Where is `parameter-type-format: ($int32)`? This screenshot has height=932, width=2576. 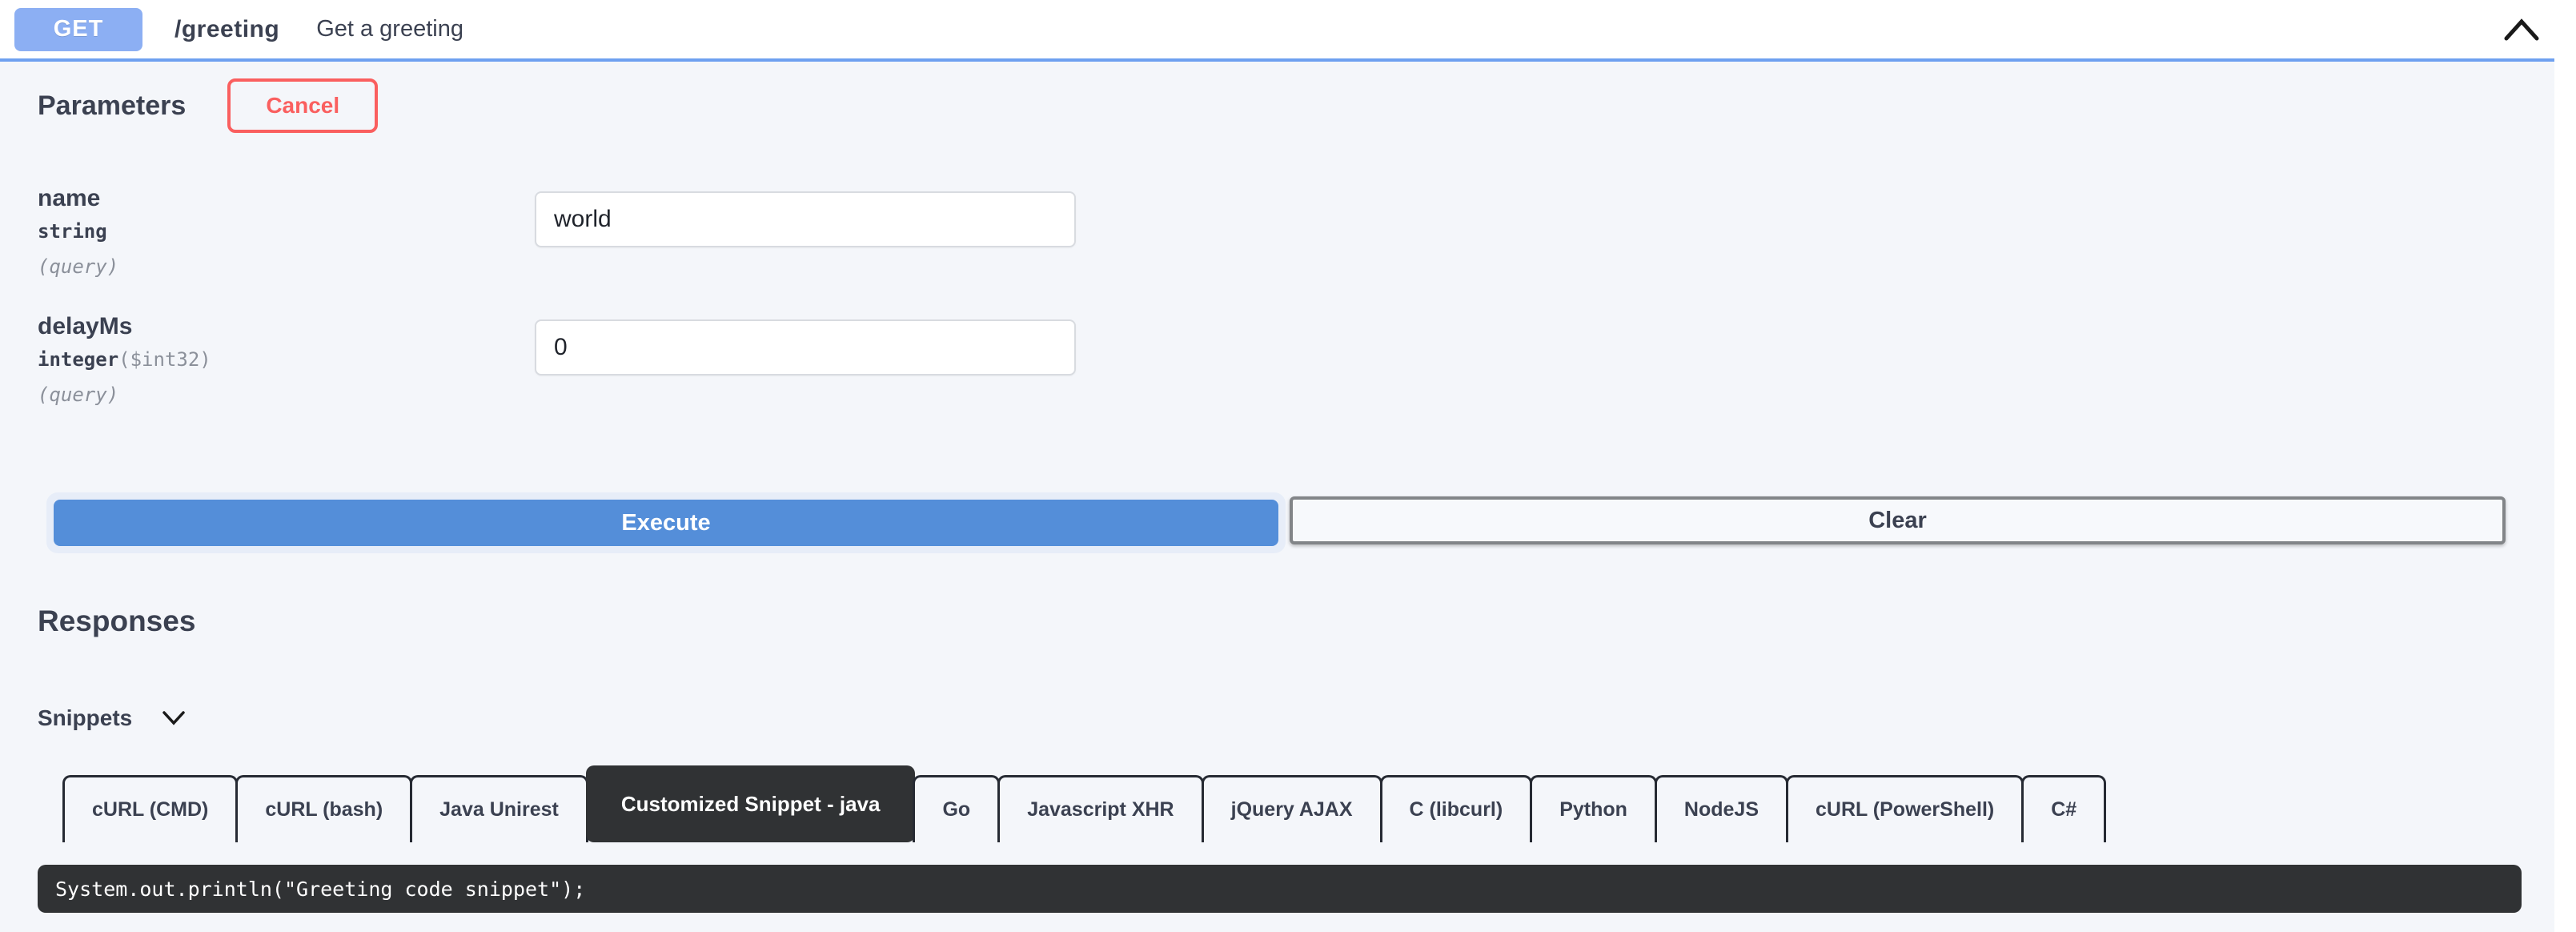 parameter-type-format: ($int32) is located at coordinates (164, 359).